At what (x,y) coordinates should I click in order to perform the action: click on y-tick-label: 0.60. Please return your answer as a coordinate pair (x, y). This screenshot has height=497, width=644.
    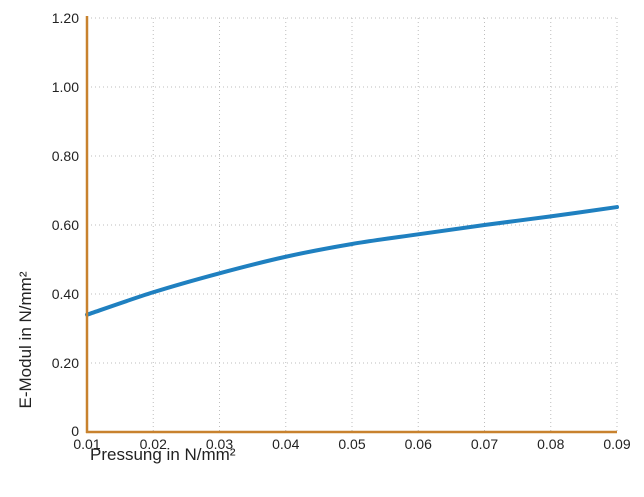
    Looking at the image, I should click on (65, 225).